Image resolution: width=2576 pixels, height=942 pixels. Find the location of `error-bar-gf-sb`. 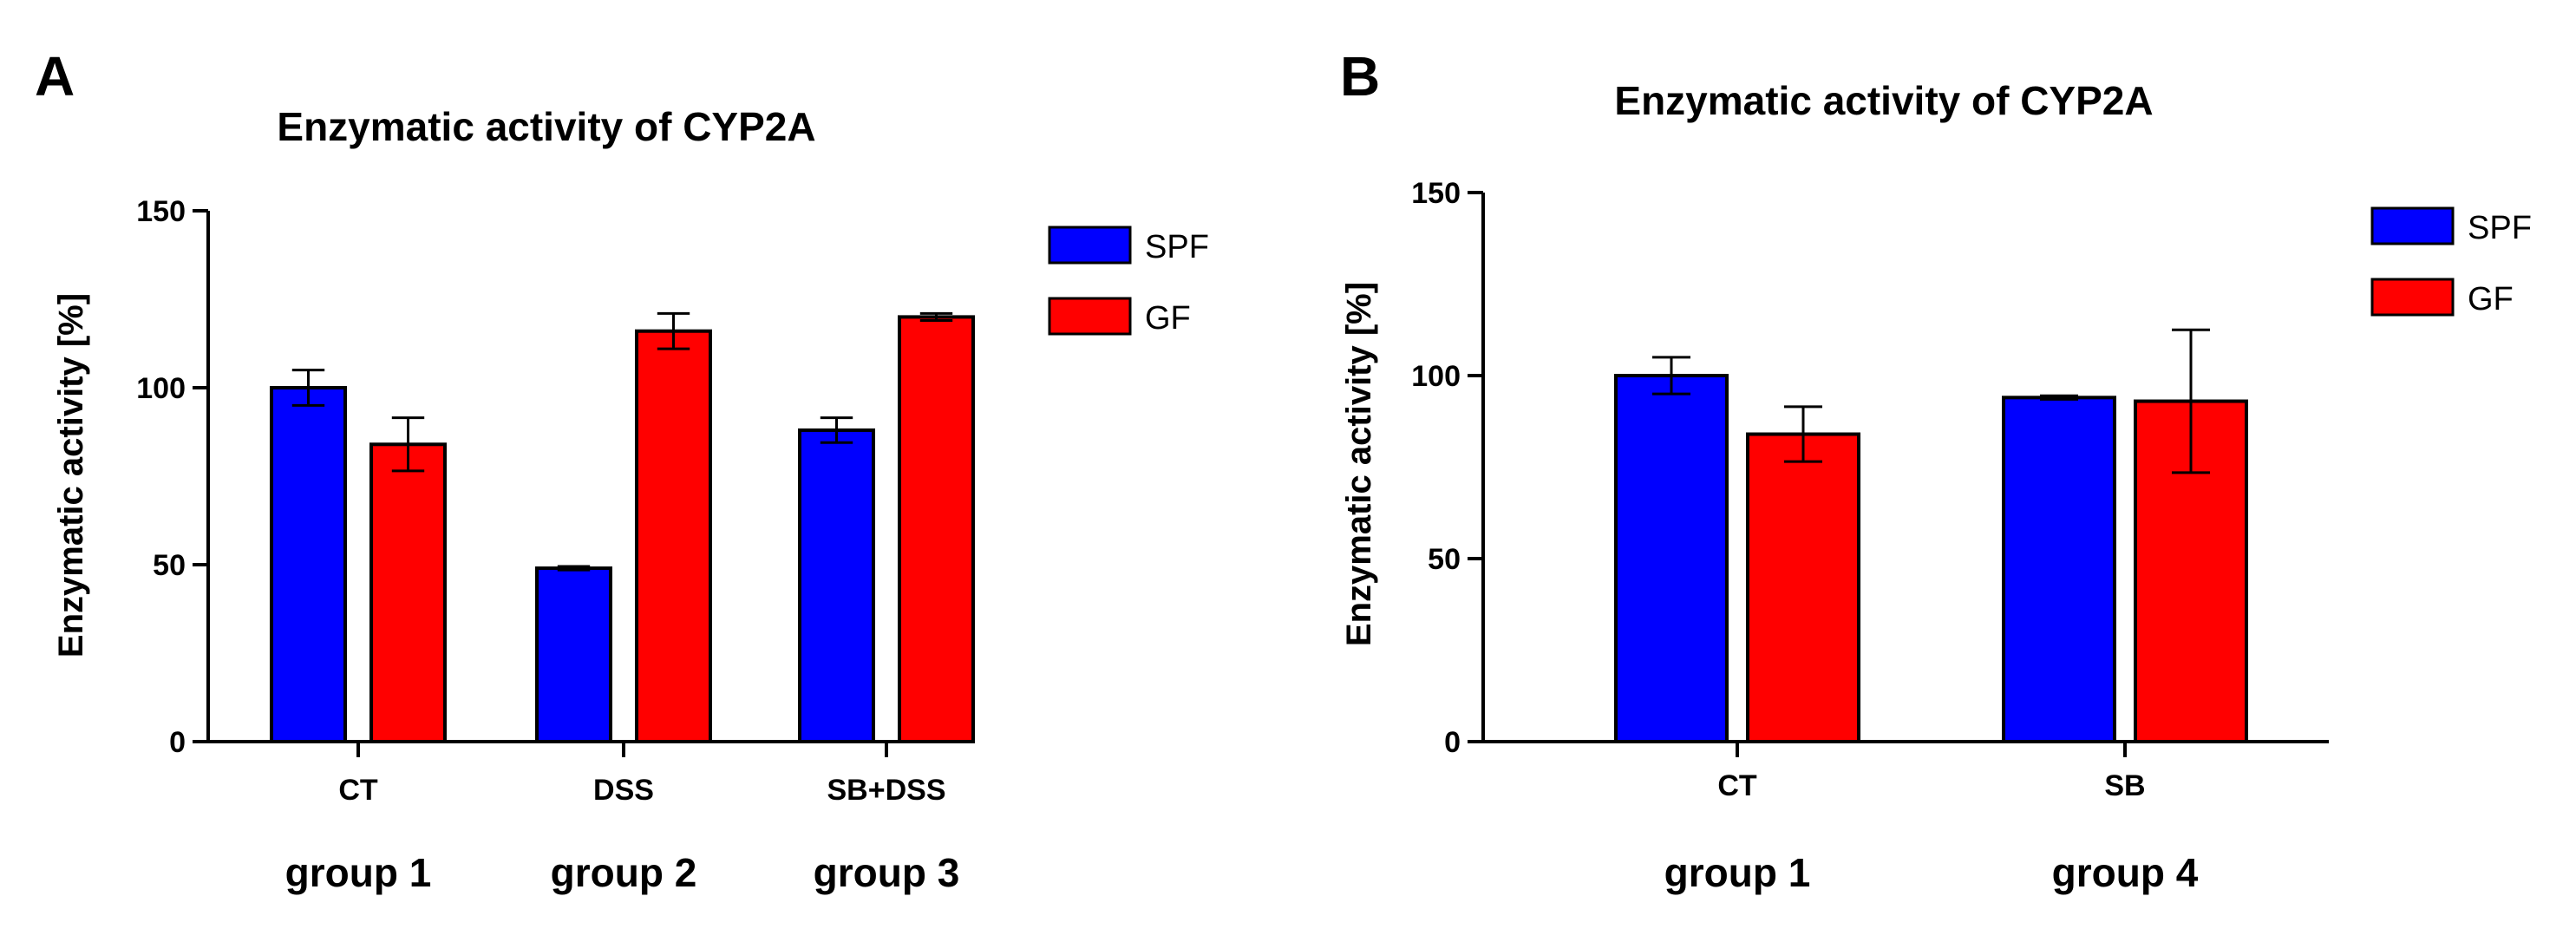

error-bar-gf-sb is located at coordinates (2191, 401).